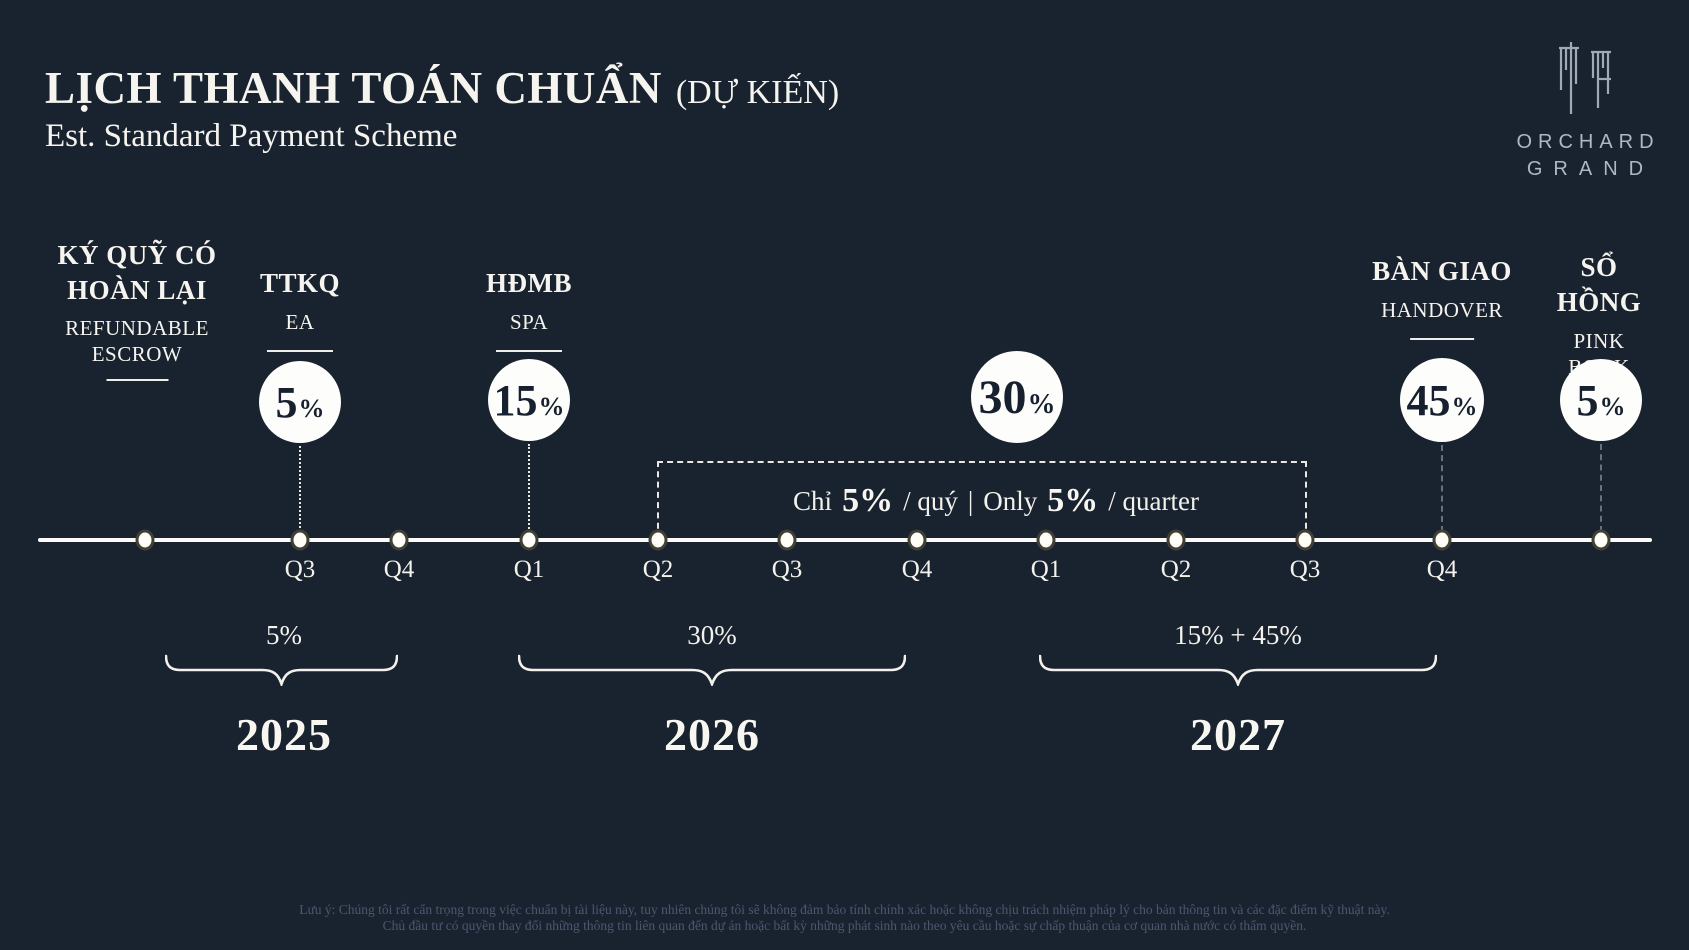  I want to click on milestone-ea: TTKQ EA, so click(300, 309).